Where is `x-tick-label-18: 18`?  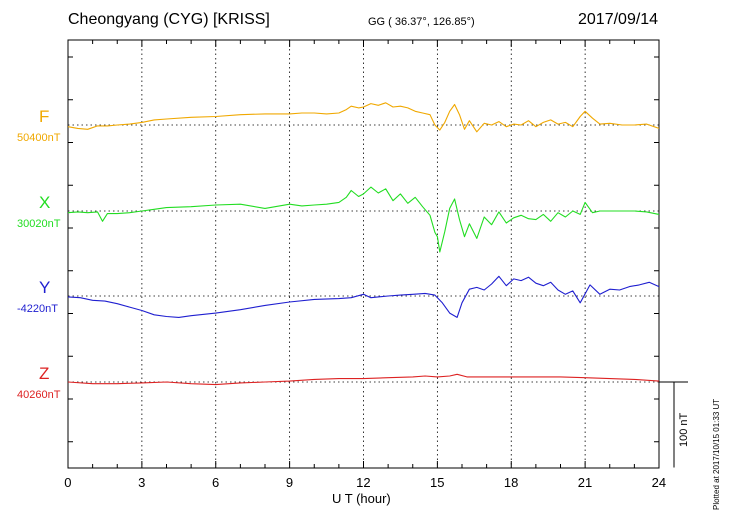 x-tick-label-18: 18 is located at coordinates (511, 482).